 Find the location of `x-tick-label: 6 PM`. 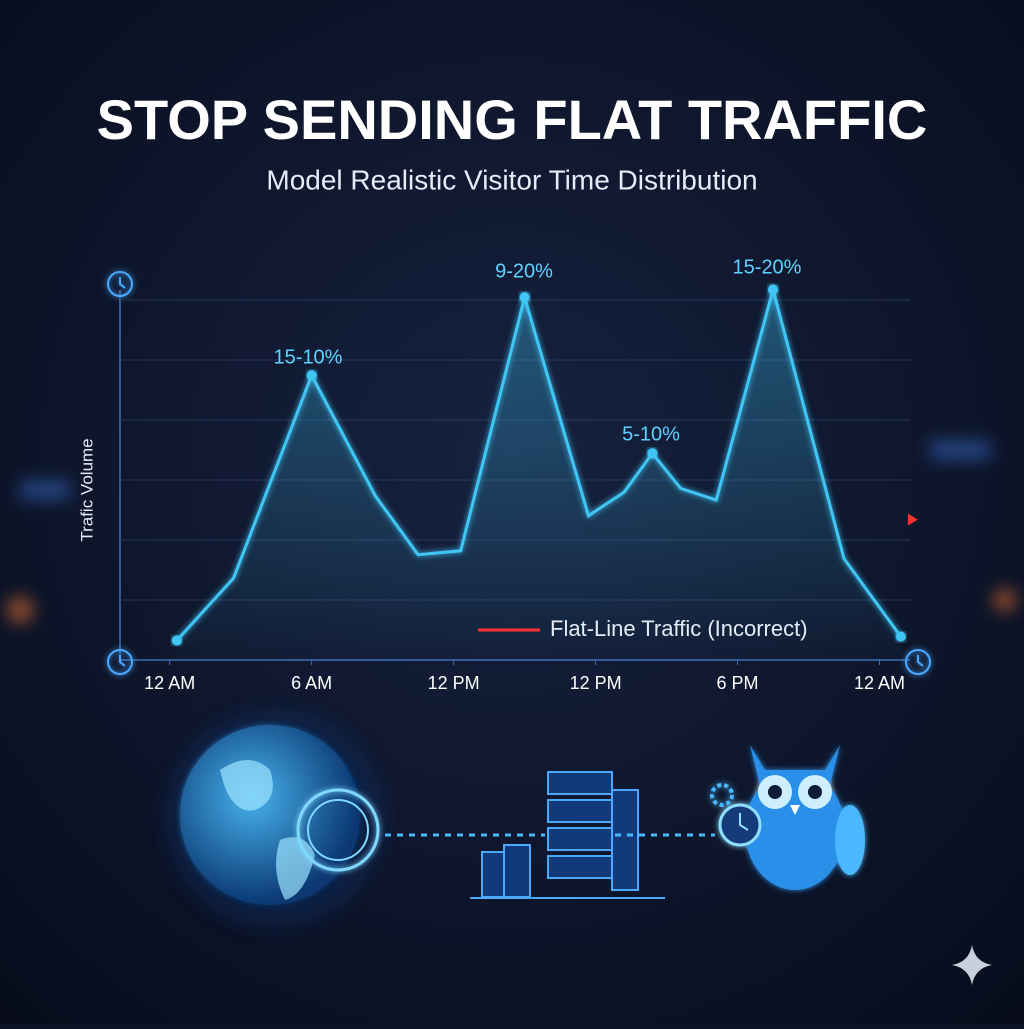

x-tick-label: 6 PM is located at coordinates (738, 683).